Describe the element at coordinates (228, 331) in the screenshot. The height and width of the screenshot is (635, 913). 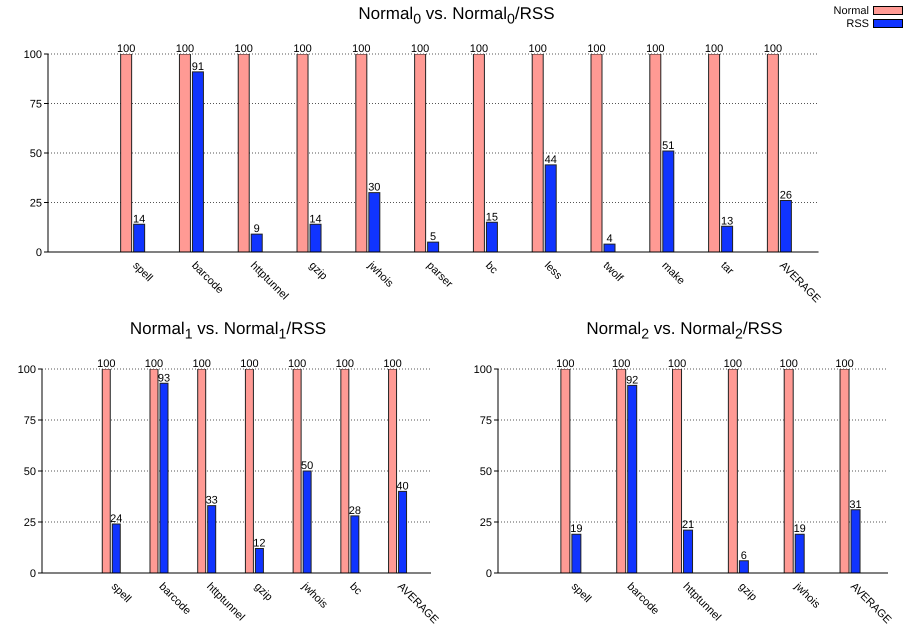
I see `chart-title: Normal$_{1}$ vs. Normal$_{1}$/RSS` at that location.